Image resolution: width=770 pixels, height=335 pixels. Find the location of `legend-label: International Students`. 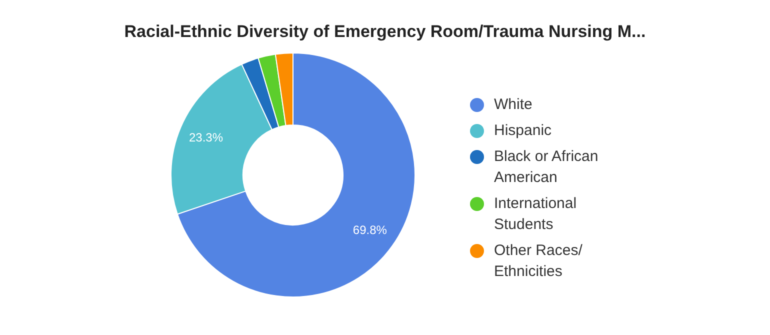

legend-label: International Students is located at coordinates (536, 214).